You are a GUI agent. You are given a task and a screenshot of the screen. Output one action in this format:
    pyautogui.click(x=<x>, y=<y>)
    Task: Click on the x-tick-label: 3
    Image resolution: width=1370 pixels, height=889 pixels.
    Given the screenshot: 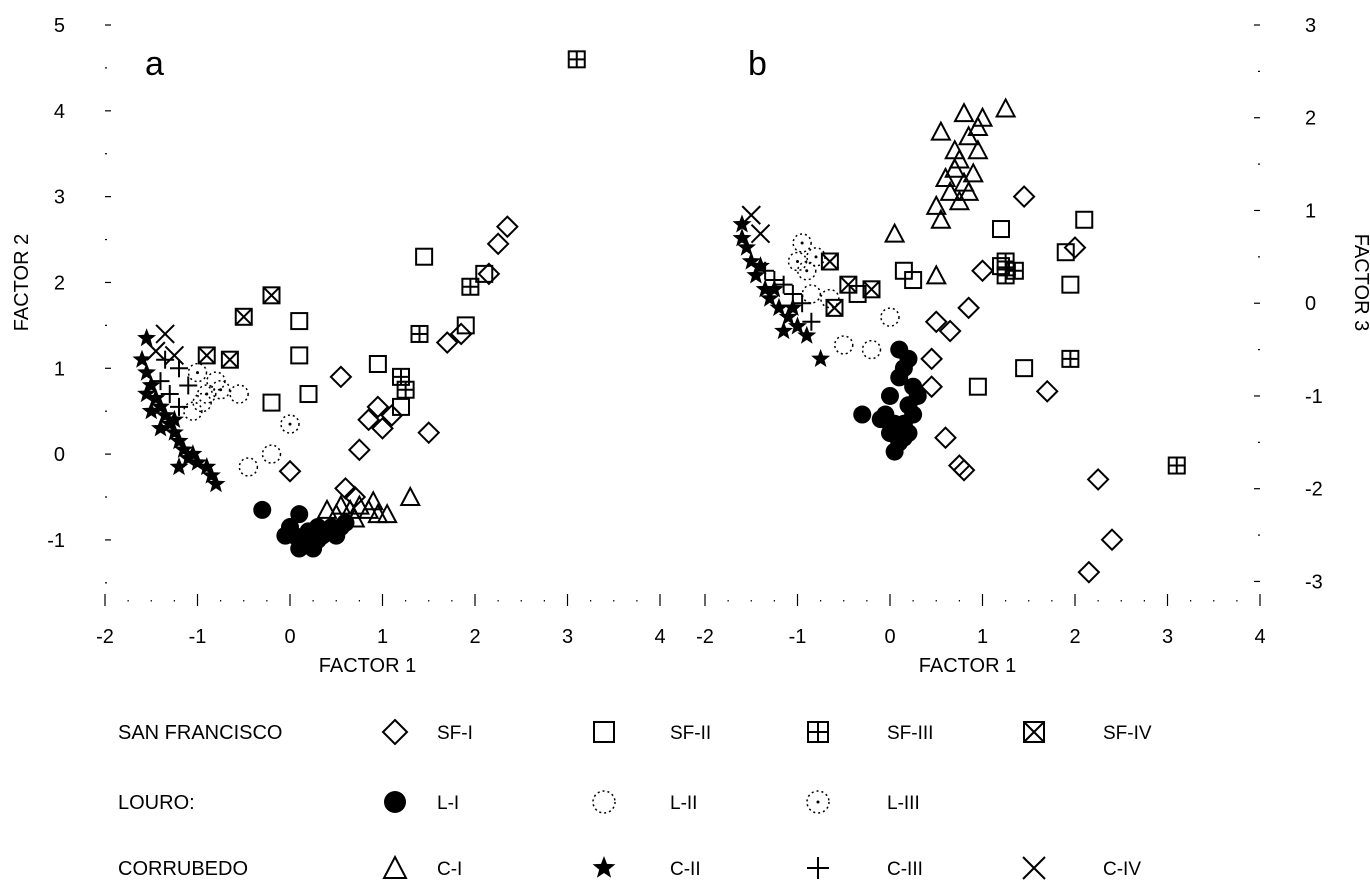 What is the action you would take?
    pyautogui.click(x=1167, y=637)
    